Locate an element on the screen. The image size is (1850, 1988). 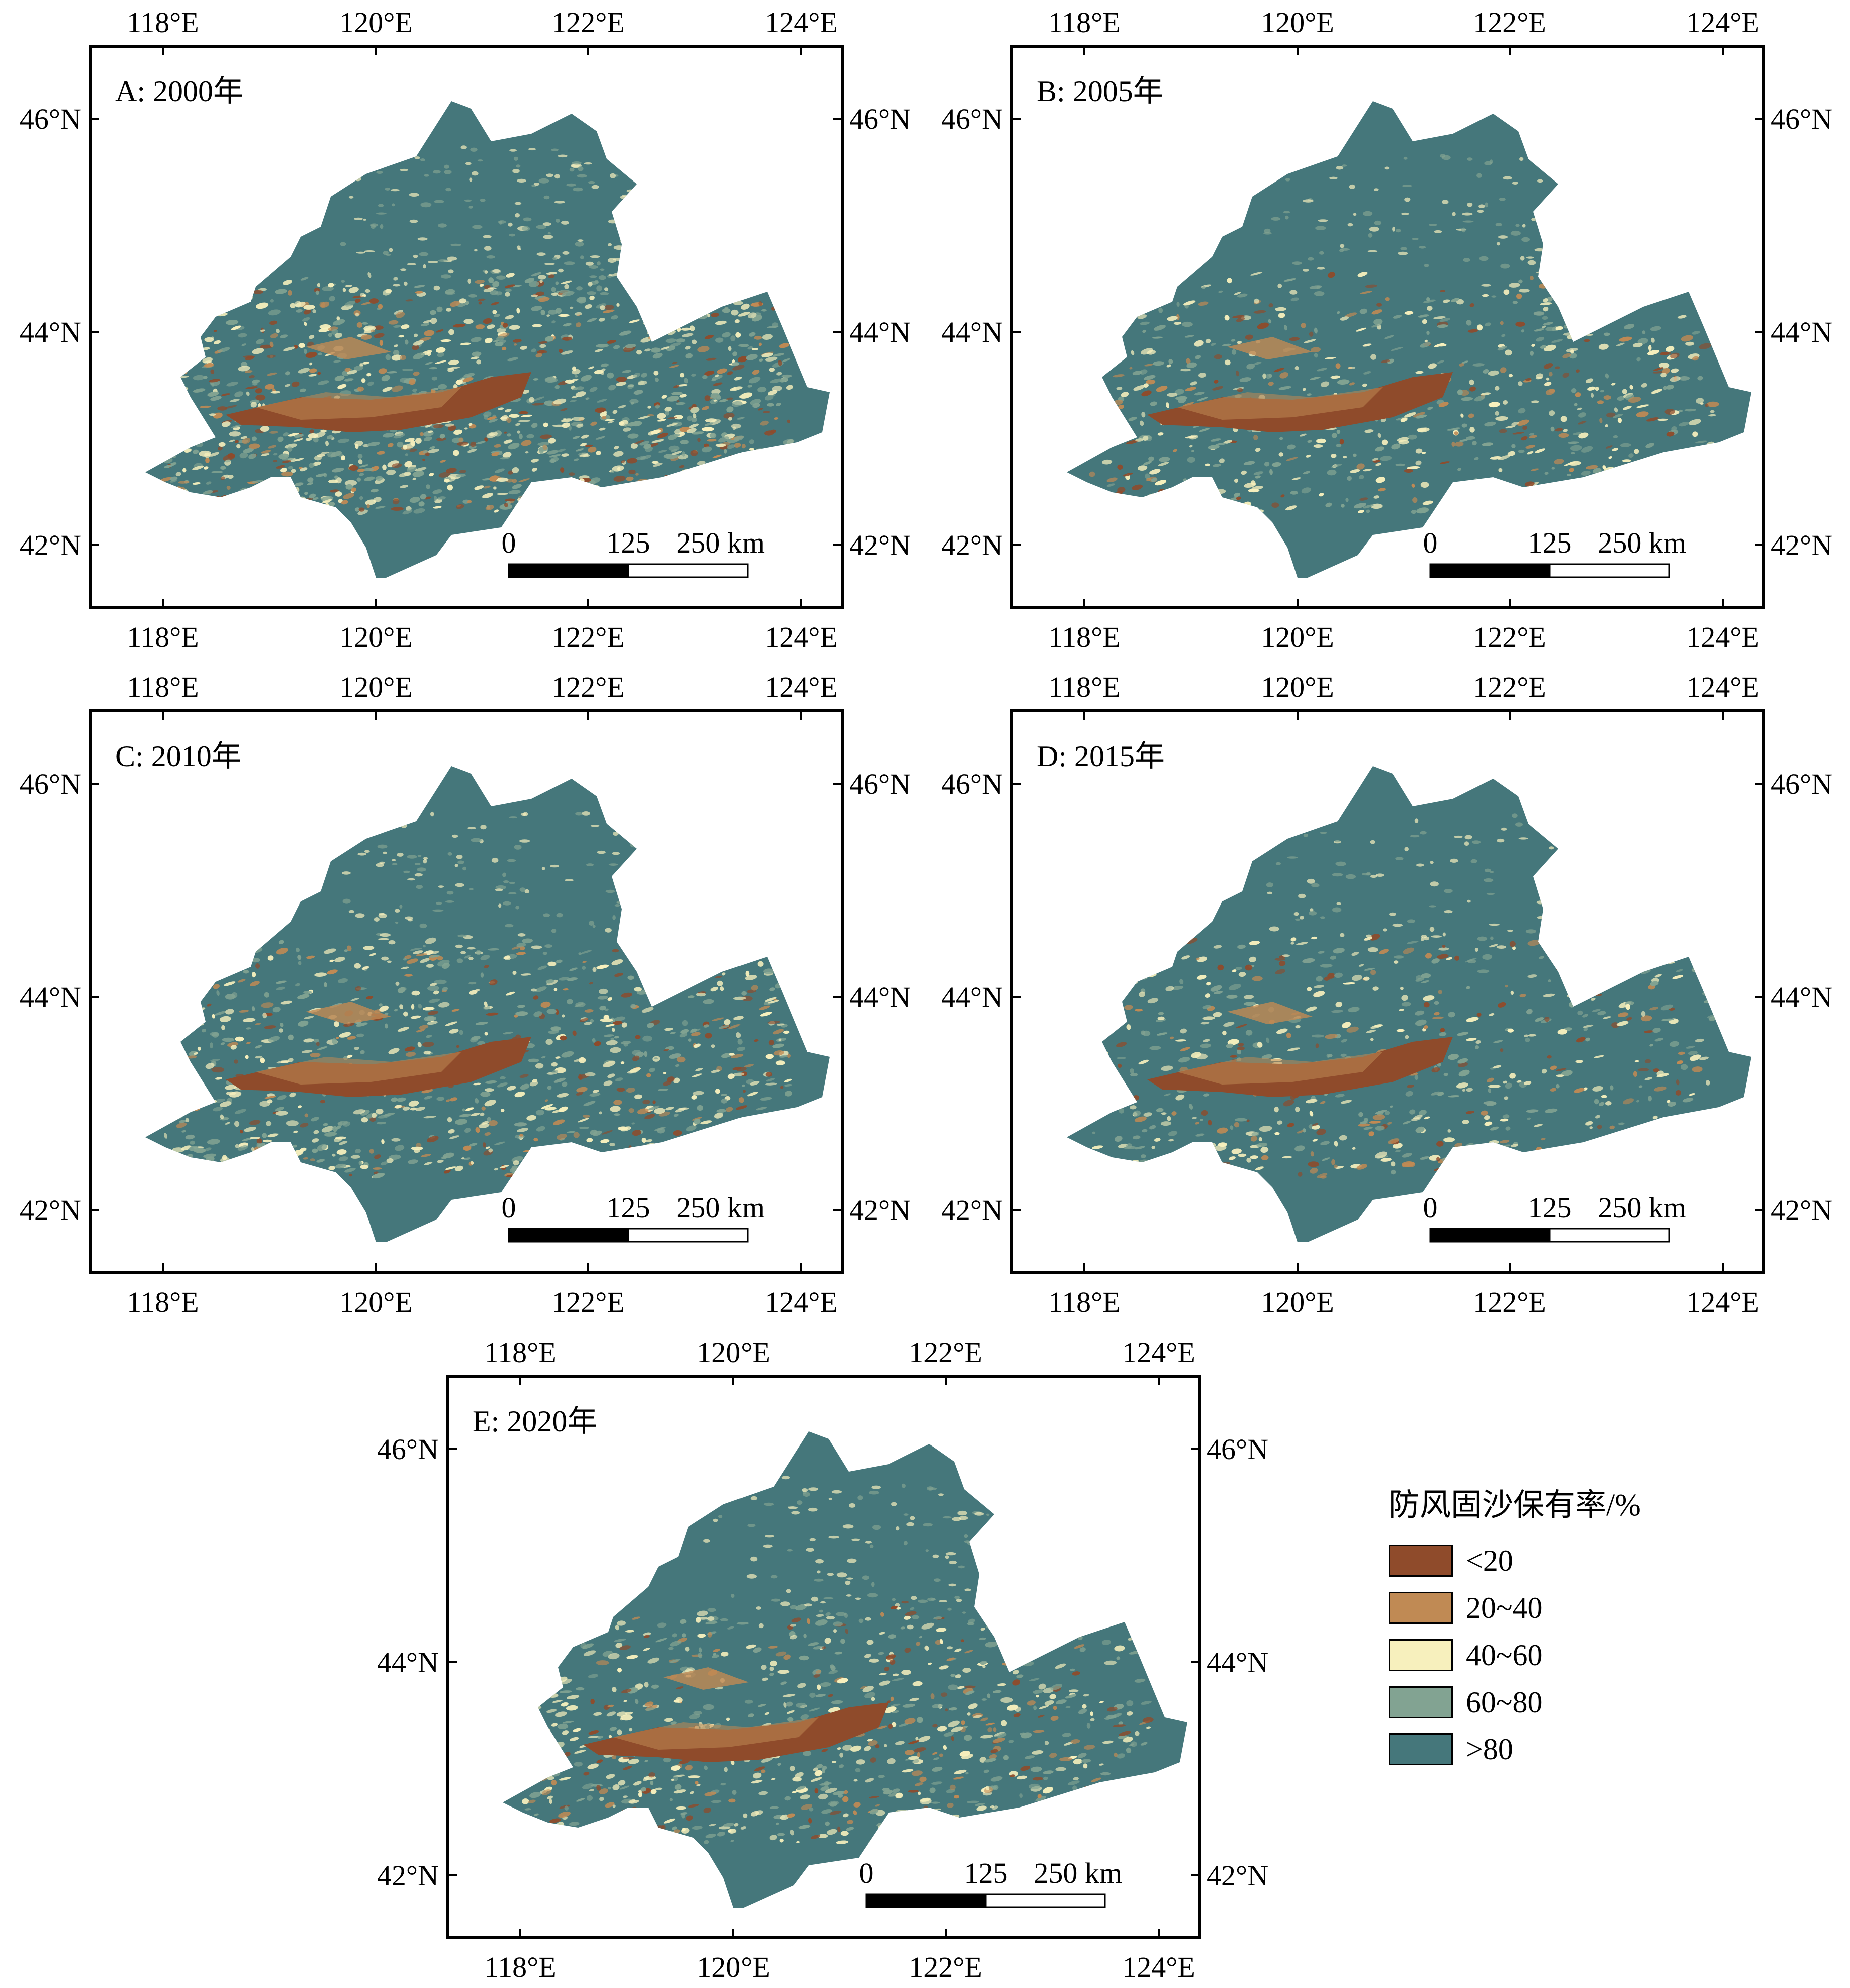
legend-label: 20~40 is located at coordinates (1504, 1607).